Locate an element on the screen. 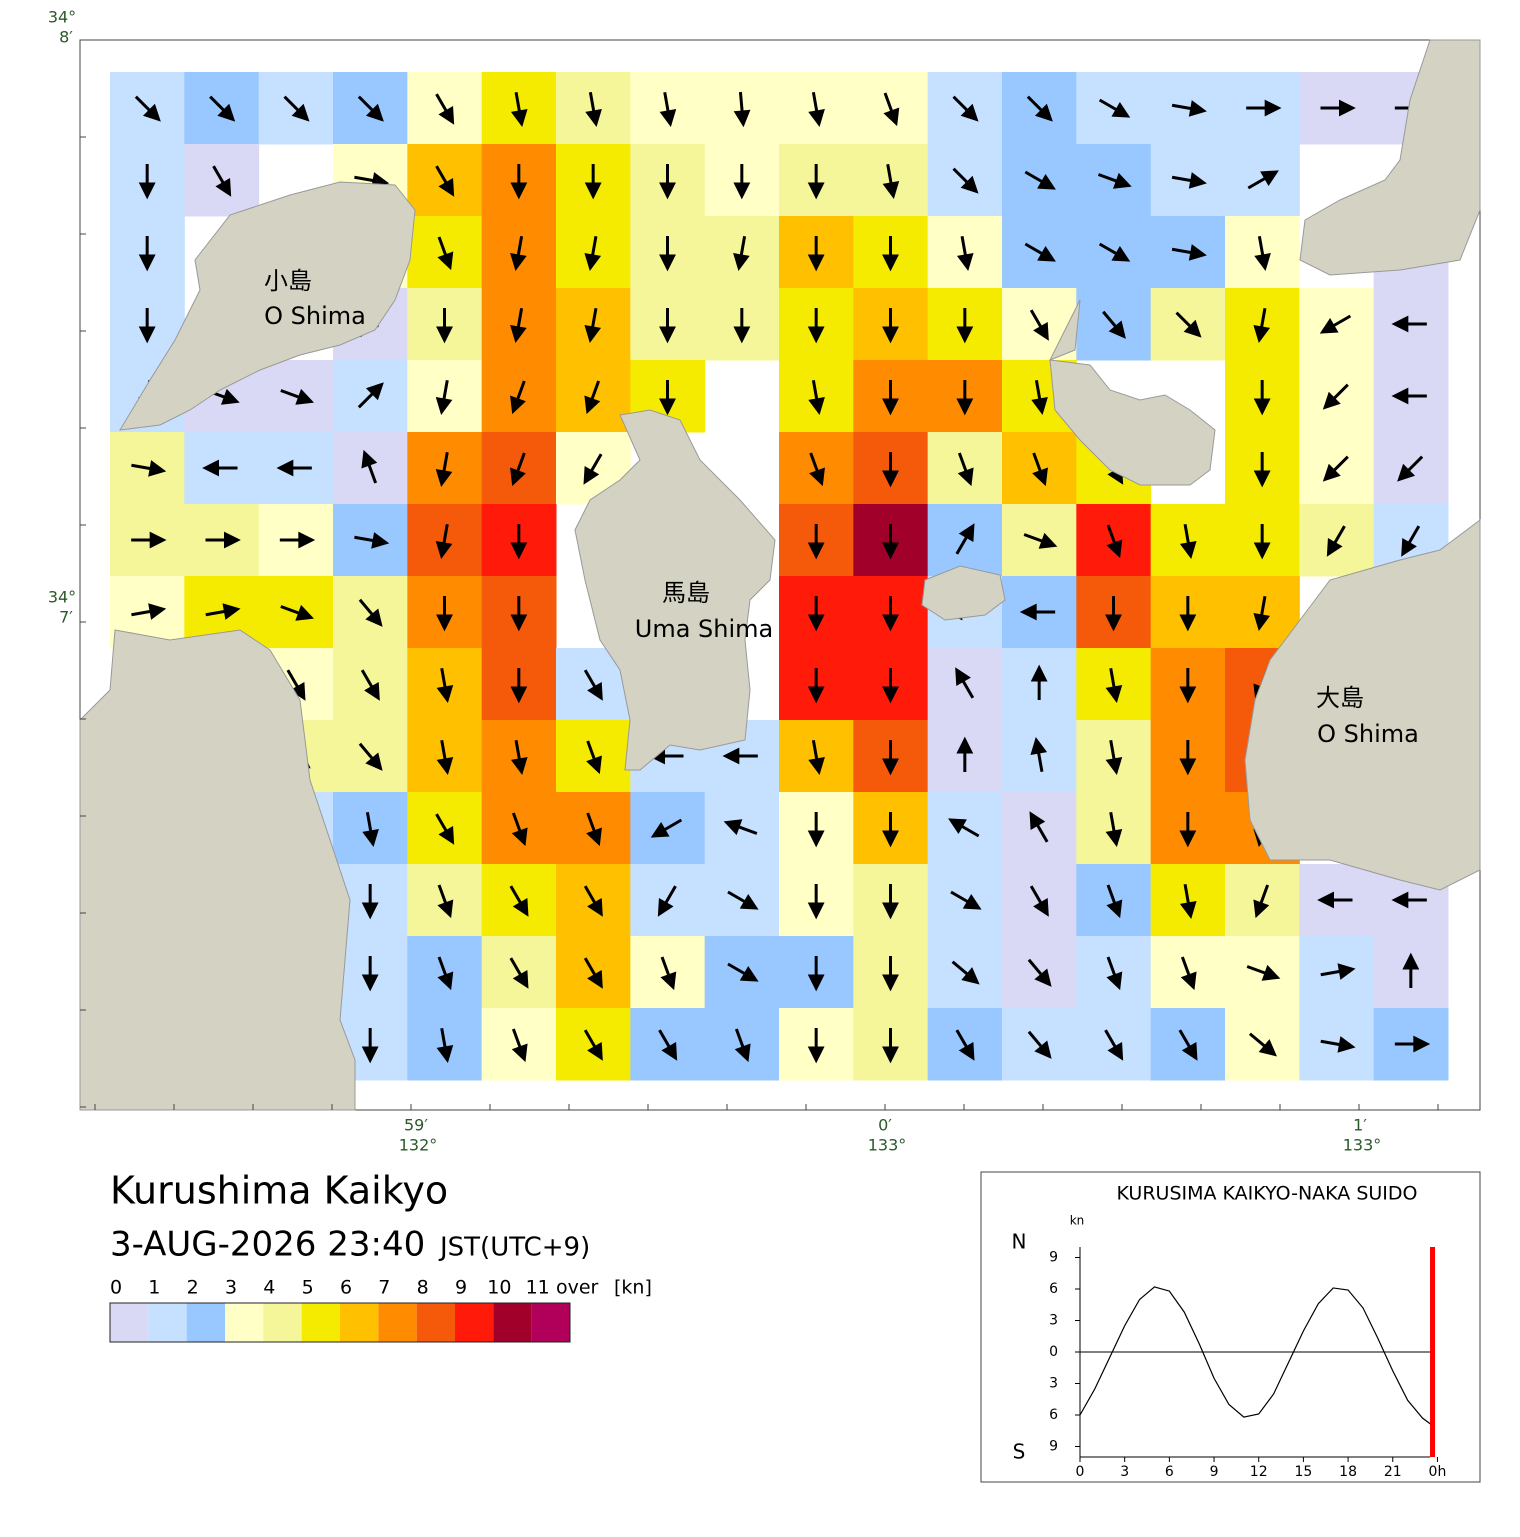  north-label: N is located at coordinates (1019, 1242).